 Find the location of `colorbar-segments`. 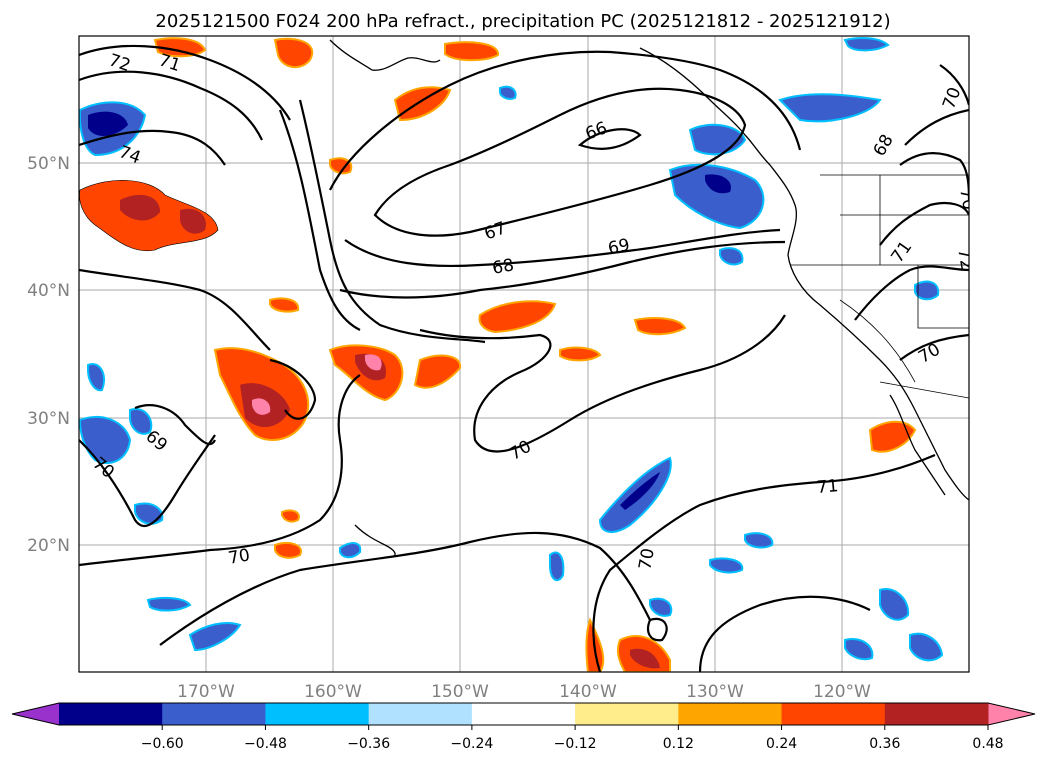

colorbar-segments is located at coordinates (524, 714).